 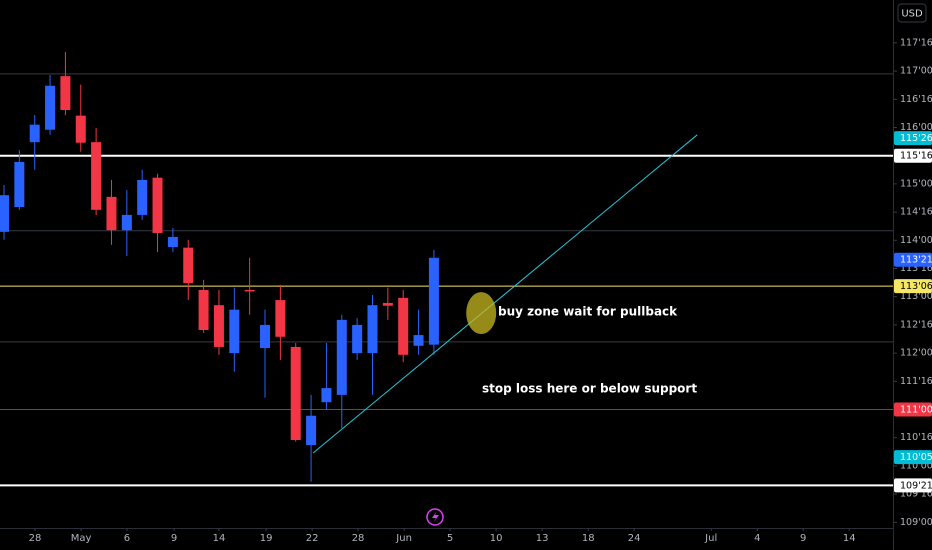 What do you see at coordinates (916, 324) in the screenshot?
I see `y-tick-label: 112'16` at bounding box center [916, 324].